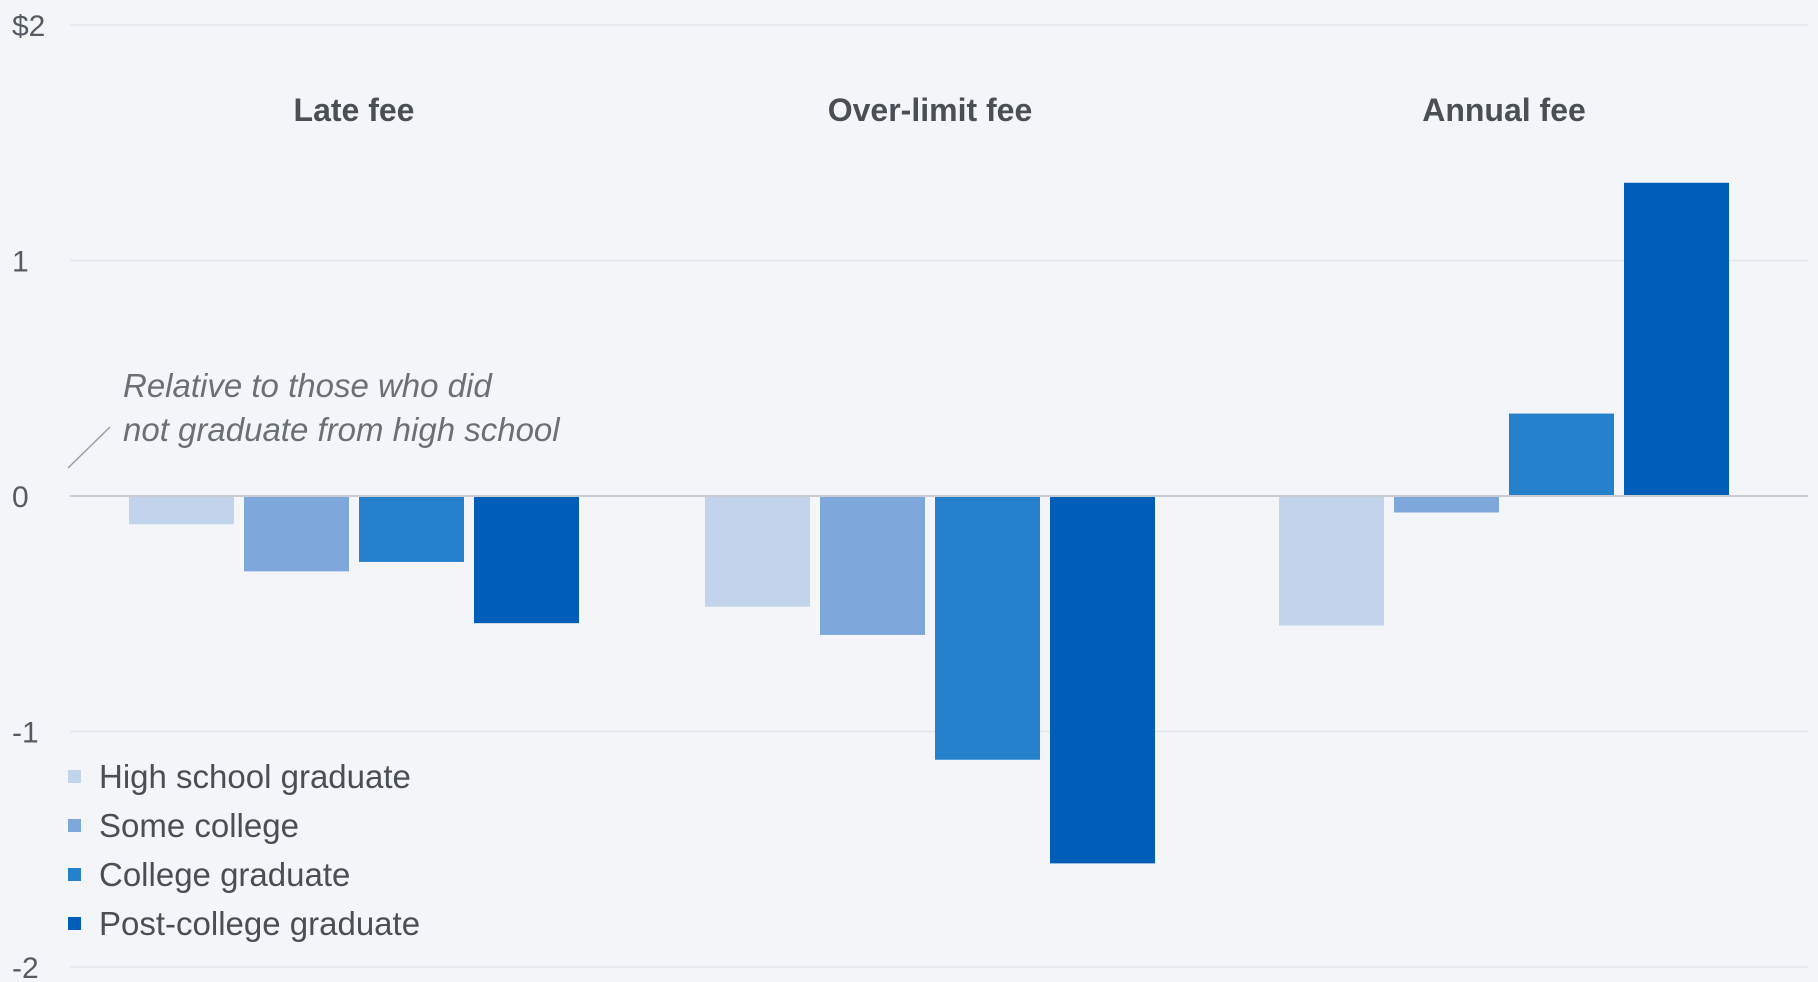 This screenshot has height=982, width=1818. What do you see at coordinates (199, 825) in the screenshot?
I see `legend-label: Some college` at bounding box center [199, 825].